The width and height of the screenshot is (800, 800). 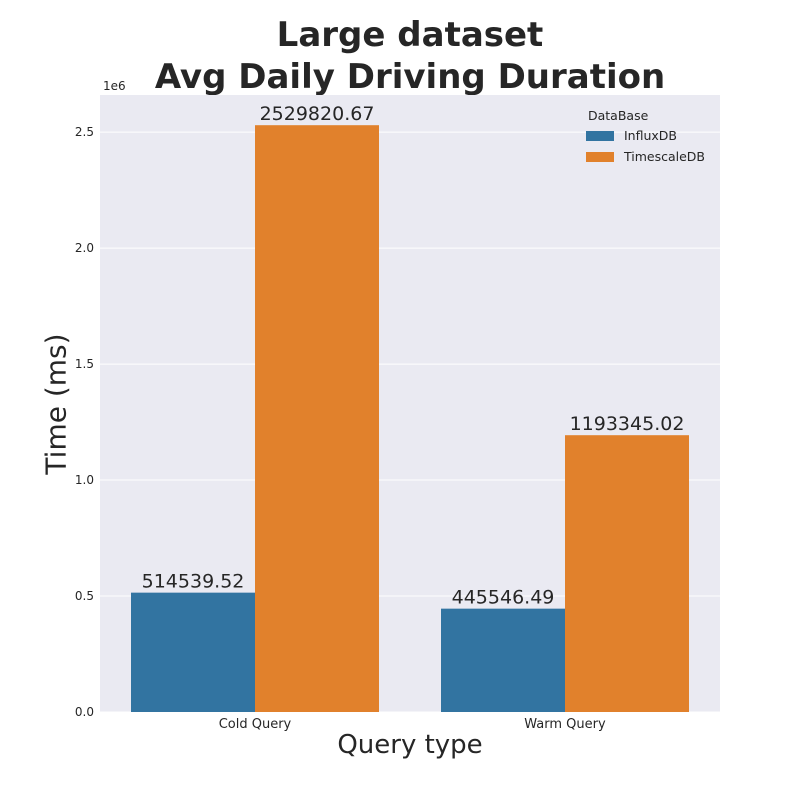 What do you see at coordinates (600, 135) in the screenshot?
I see `legend-swatch-influxdb` at bounding box center [600, 135].